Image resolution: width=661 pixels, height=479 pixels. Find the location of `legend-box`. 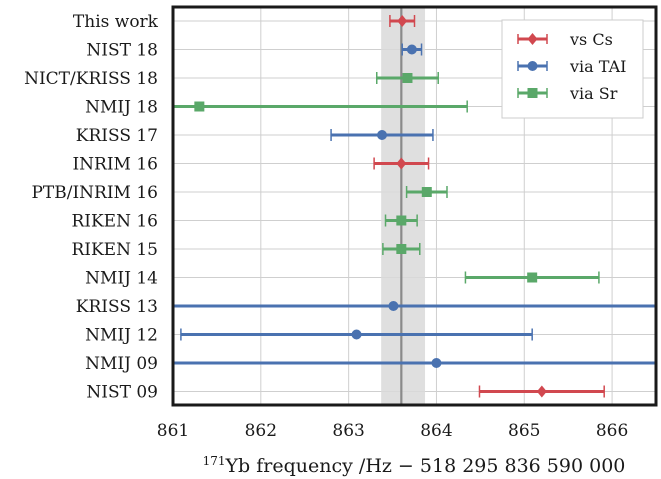

legend-box is located at coordinates (572, 69).